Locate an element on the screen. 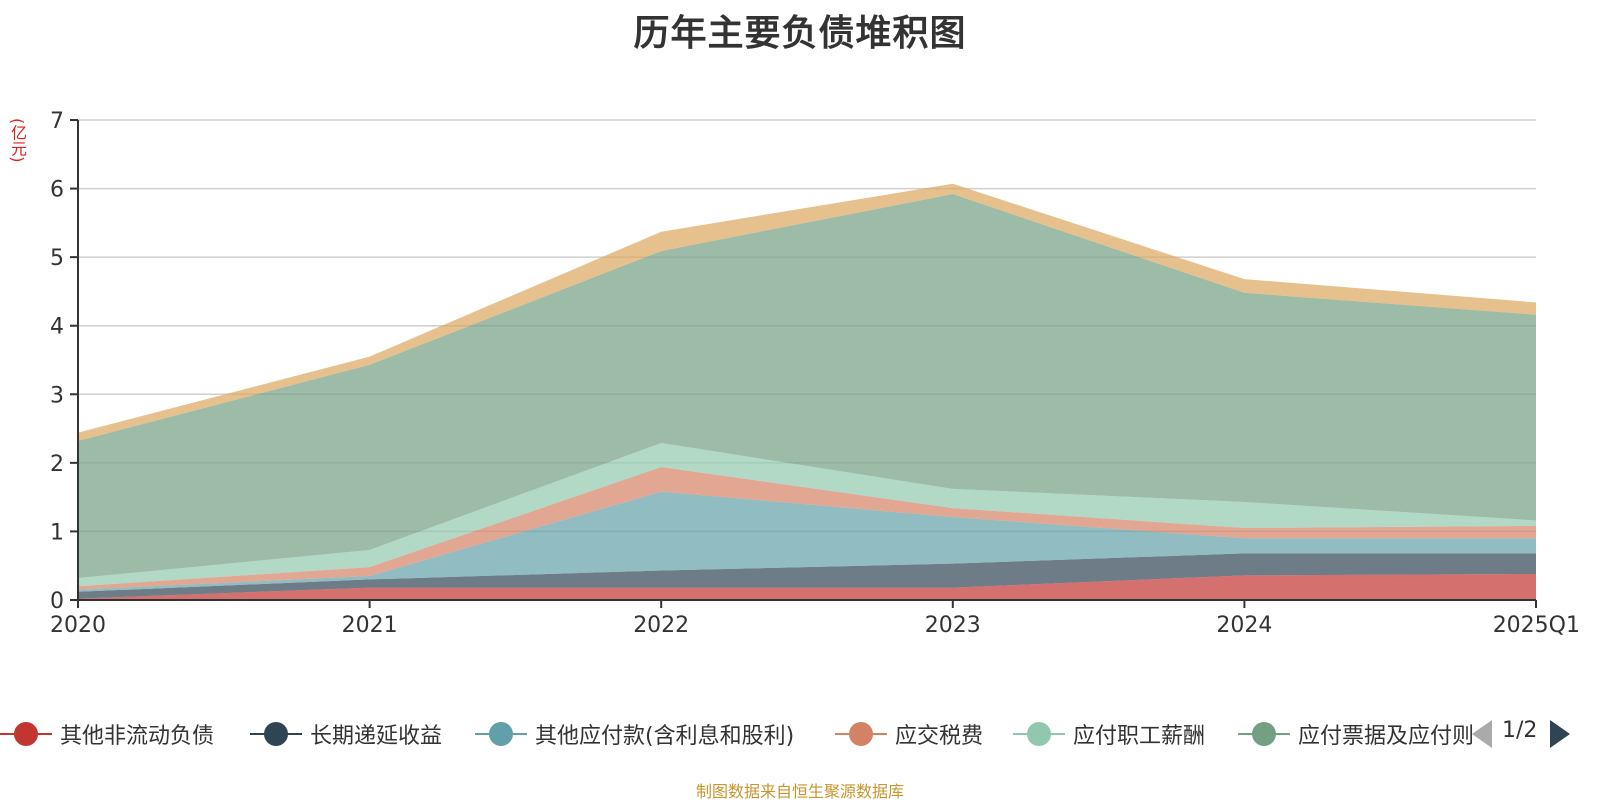  x-tick-label-3: 2023 is located at coordinates (953, 625).